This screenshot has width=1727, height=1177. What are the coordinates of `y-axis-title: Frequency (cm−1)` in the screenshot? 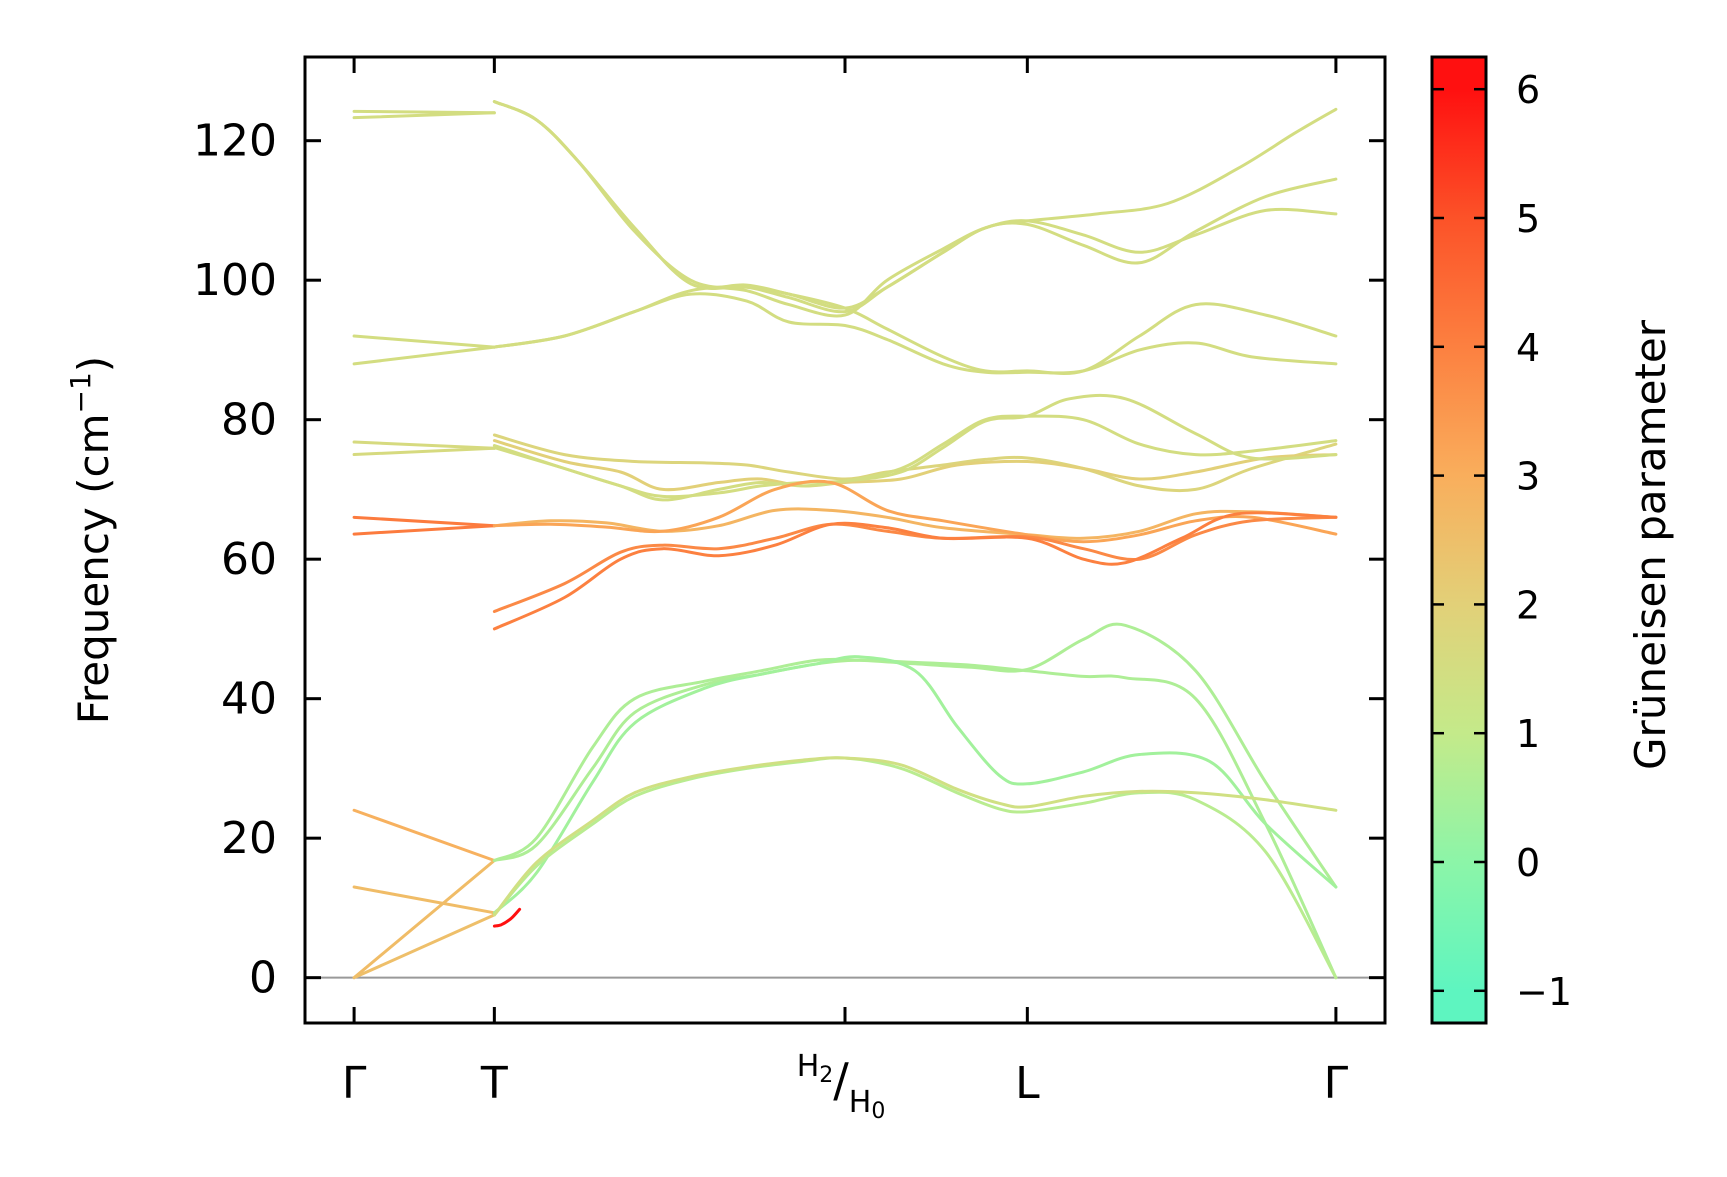 It's located at (91, 540).